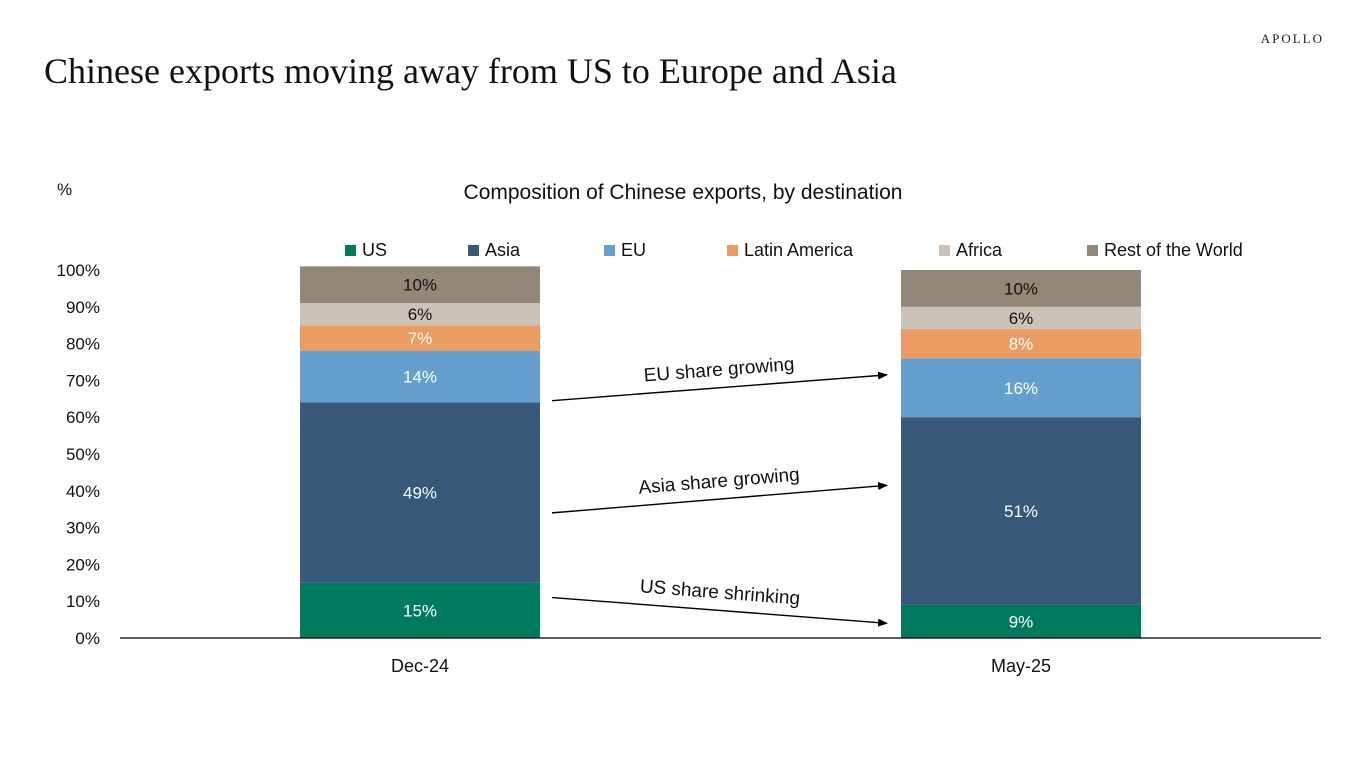 The height and width of the screenshot is (768, 1366). What do you see at coordinates (83, 454) in the screenshot?
I see `y-tick-label: 50%` at bounding box center [83, 454].